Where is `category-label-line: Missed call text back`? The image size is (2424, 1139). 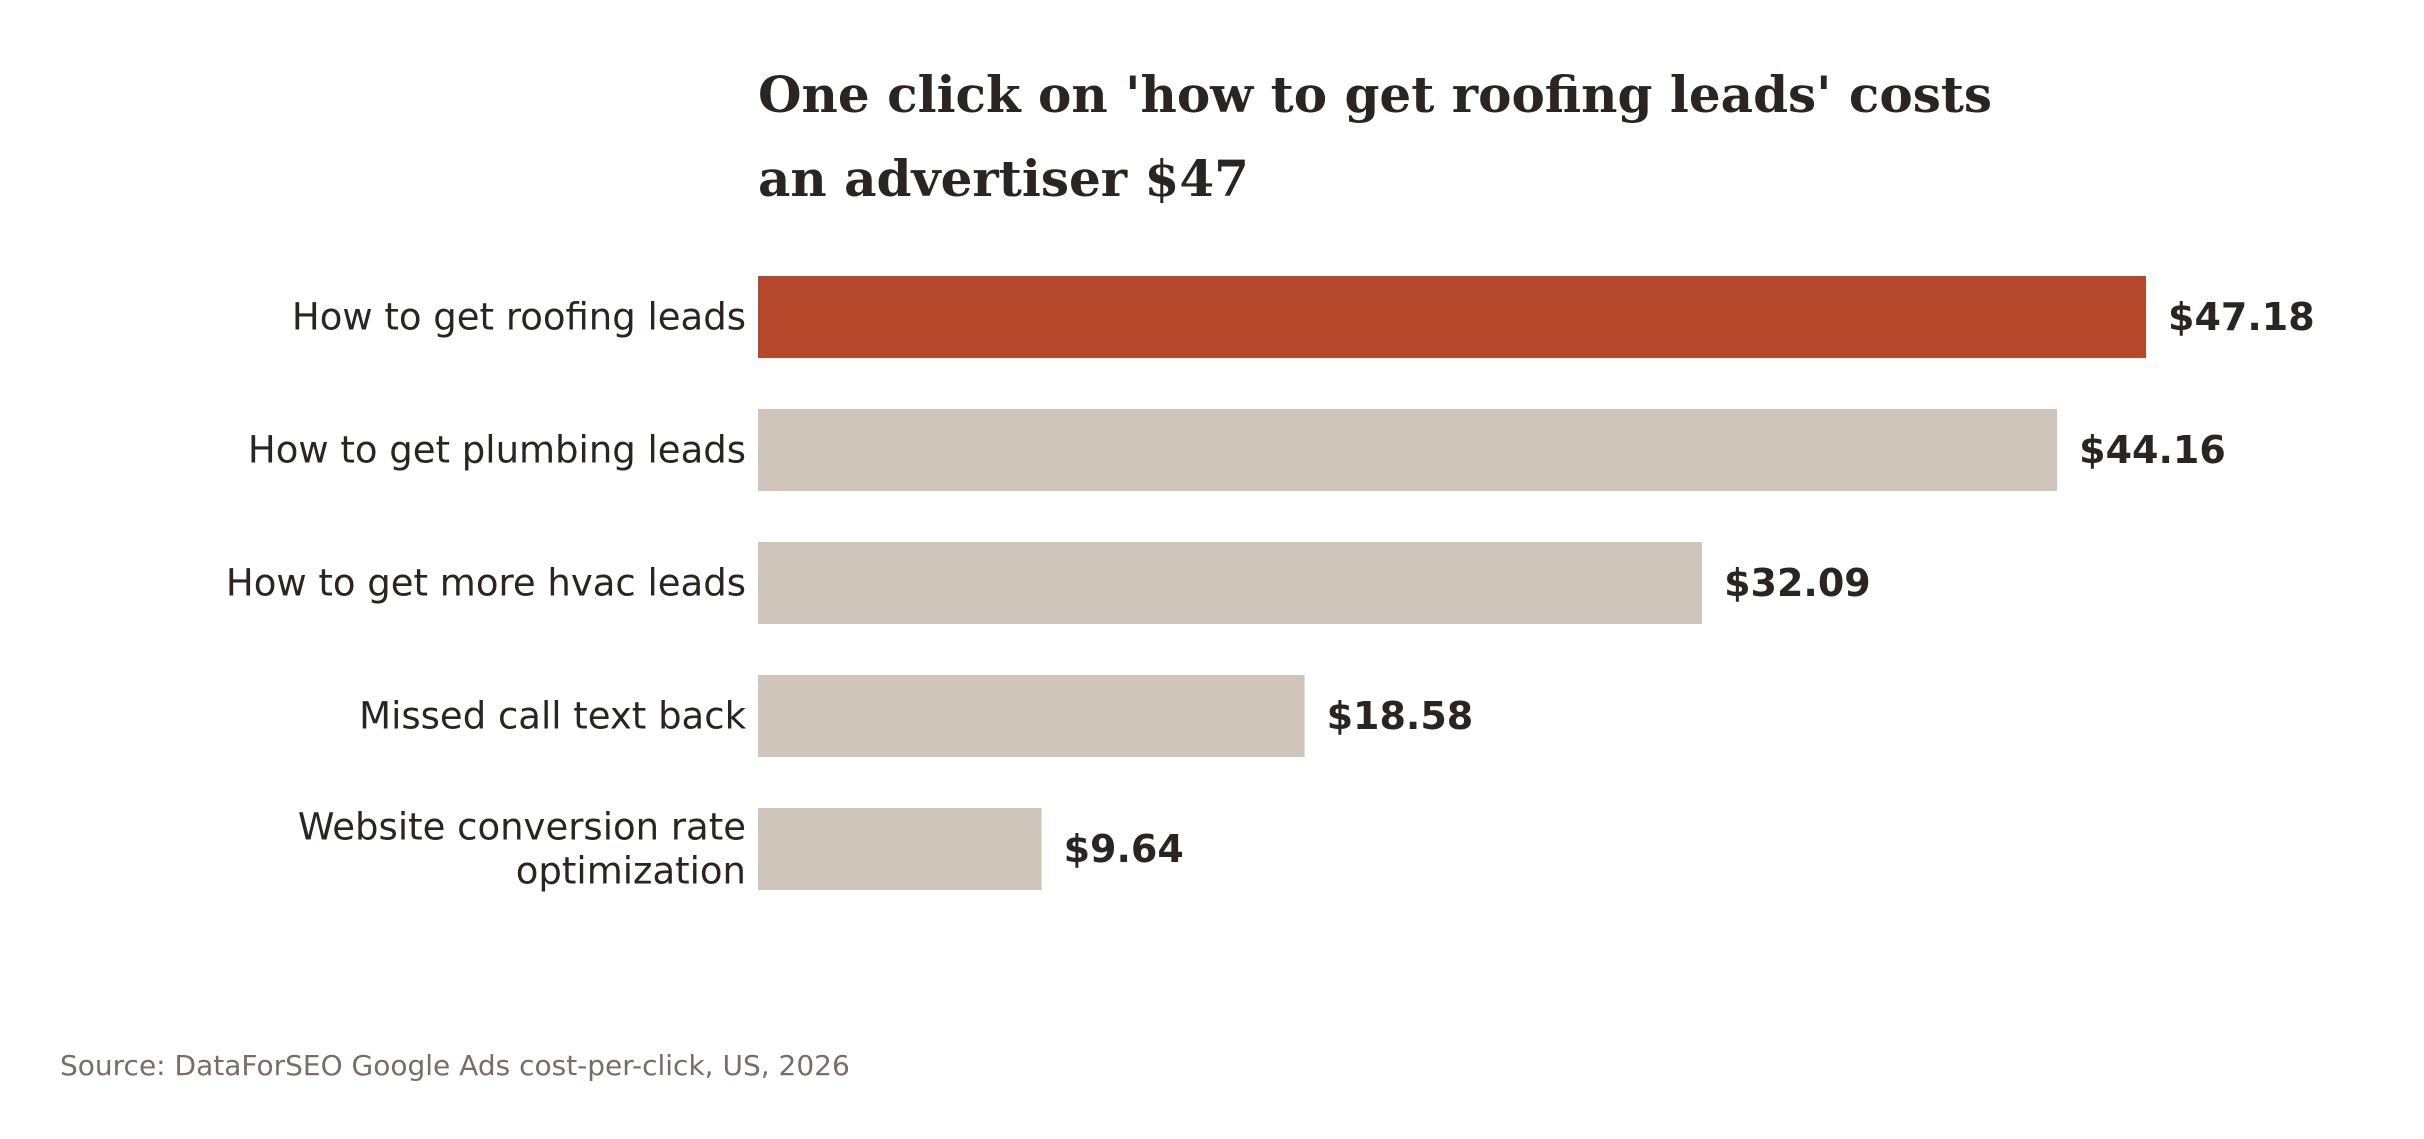
category-label-line: Missed call text back is located at coordinates (552, 716).